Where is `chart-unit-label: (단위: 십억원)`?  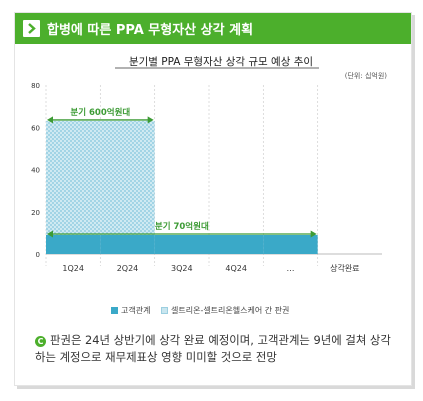
chart-unit-label: (단위: 십억원) is located at coordinates (366, 75).